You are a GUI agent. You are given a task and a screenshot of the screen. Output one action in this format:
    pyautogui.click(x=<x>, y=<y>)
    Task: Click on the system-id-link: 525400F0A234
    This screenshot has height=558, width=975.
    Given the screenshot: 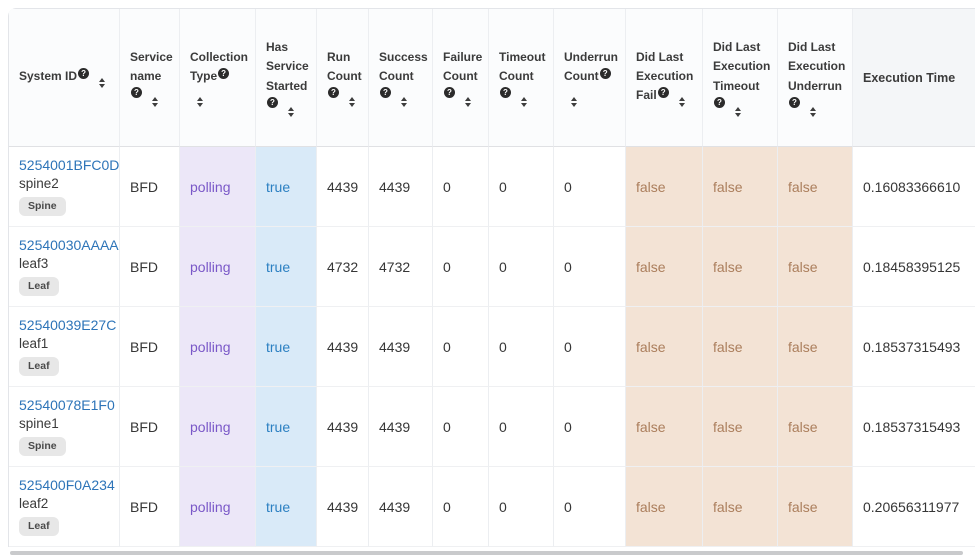 What is the action you would take?
    pyautogui.click(x=67, y=485)
    